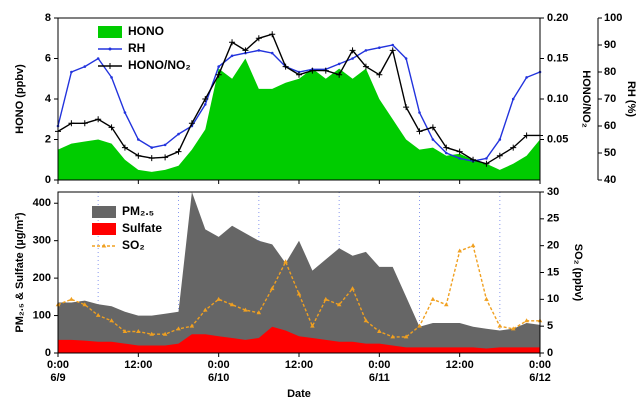  What do you see at coordinates (219, 365) in the screenshot?
I see `x-tick-label: 0:00` at bounding box center [219, 365].